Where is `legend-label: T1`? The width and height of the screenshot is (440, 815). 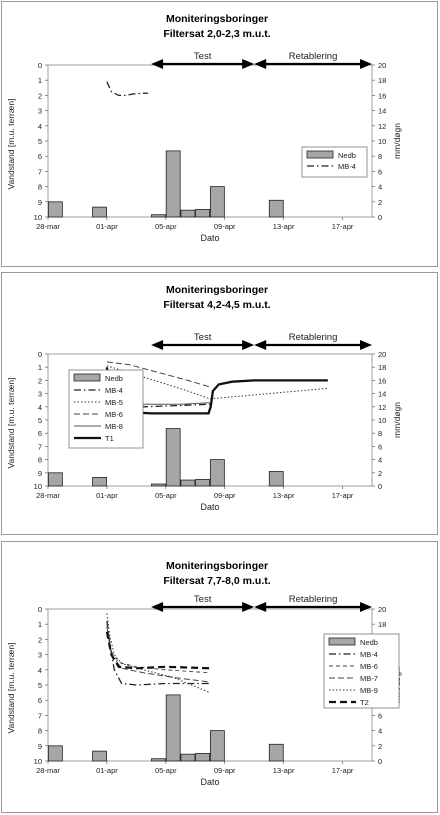
legend-label: T1 is located at coordinates (109, 438).